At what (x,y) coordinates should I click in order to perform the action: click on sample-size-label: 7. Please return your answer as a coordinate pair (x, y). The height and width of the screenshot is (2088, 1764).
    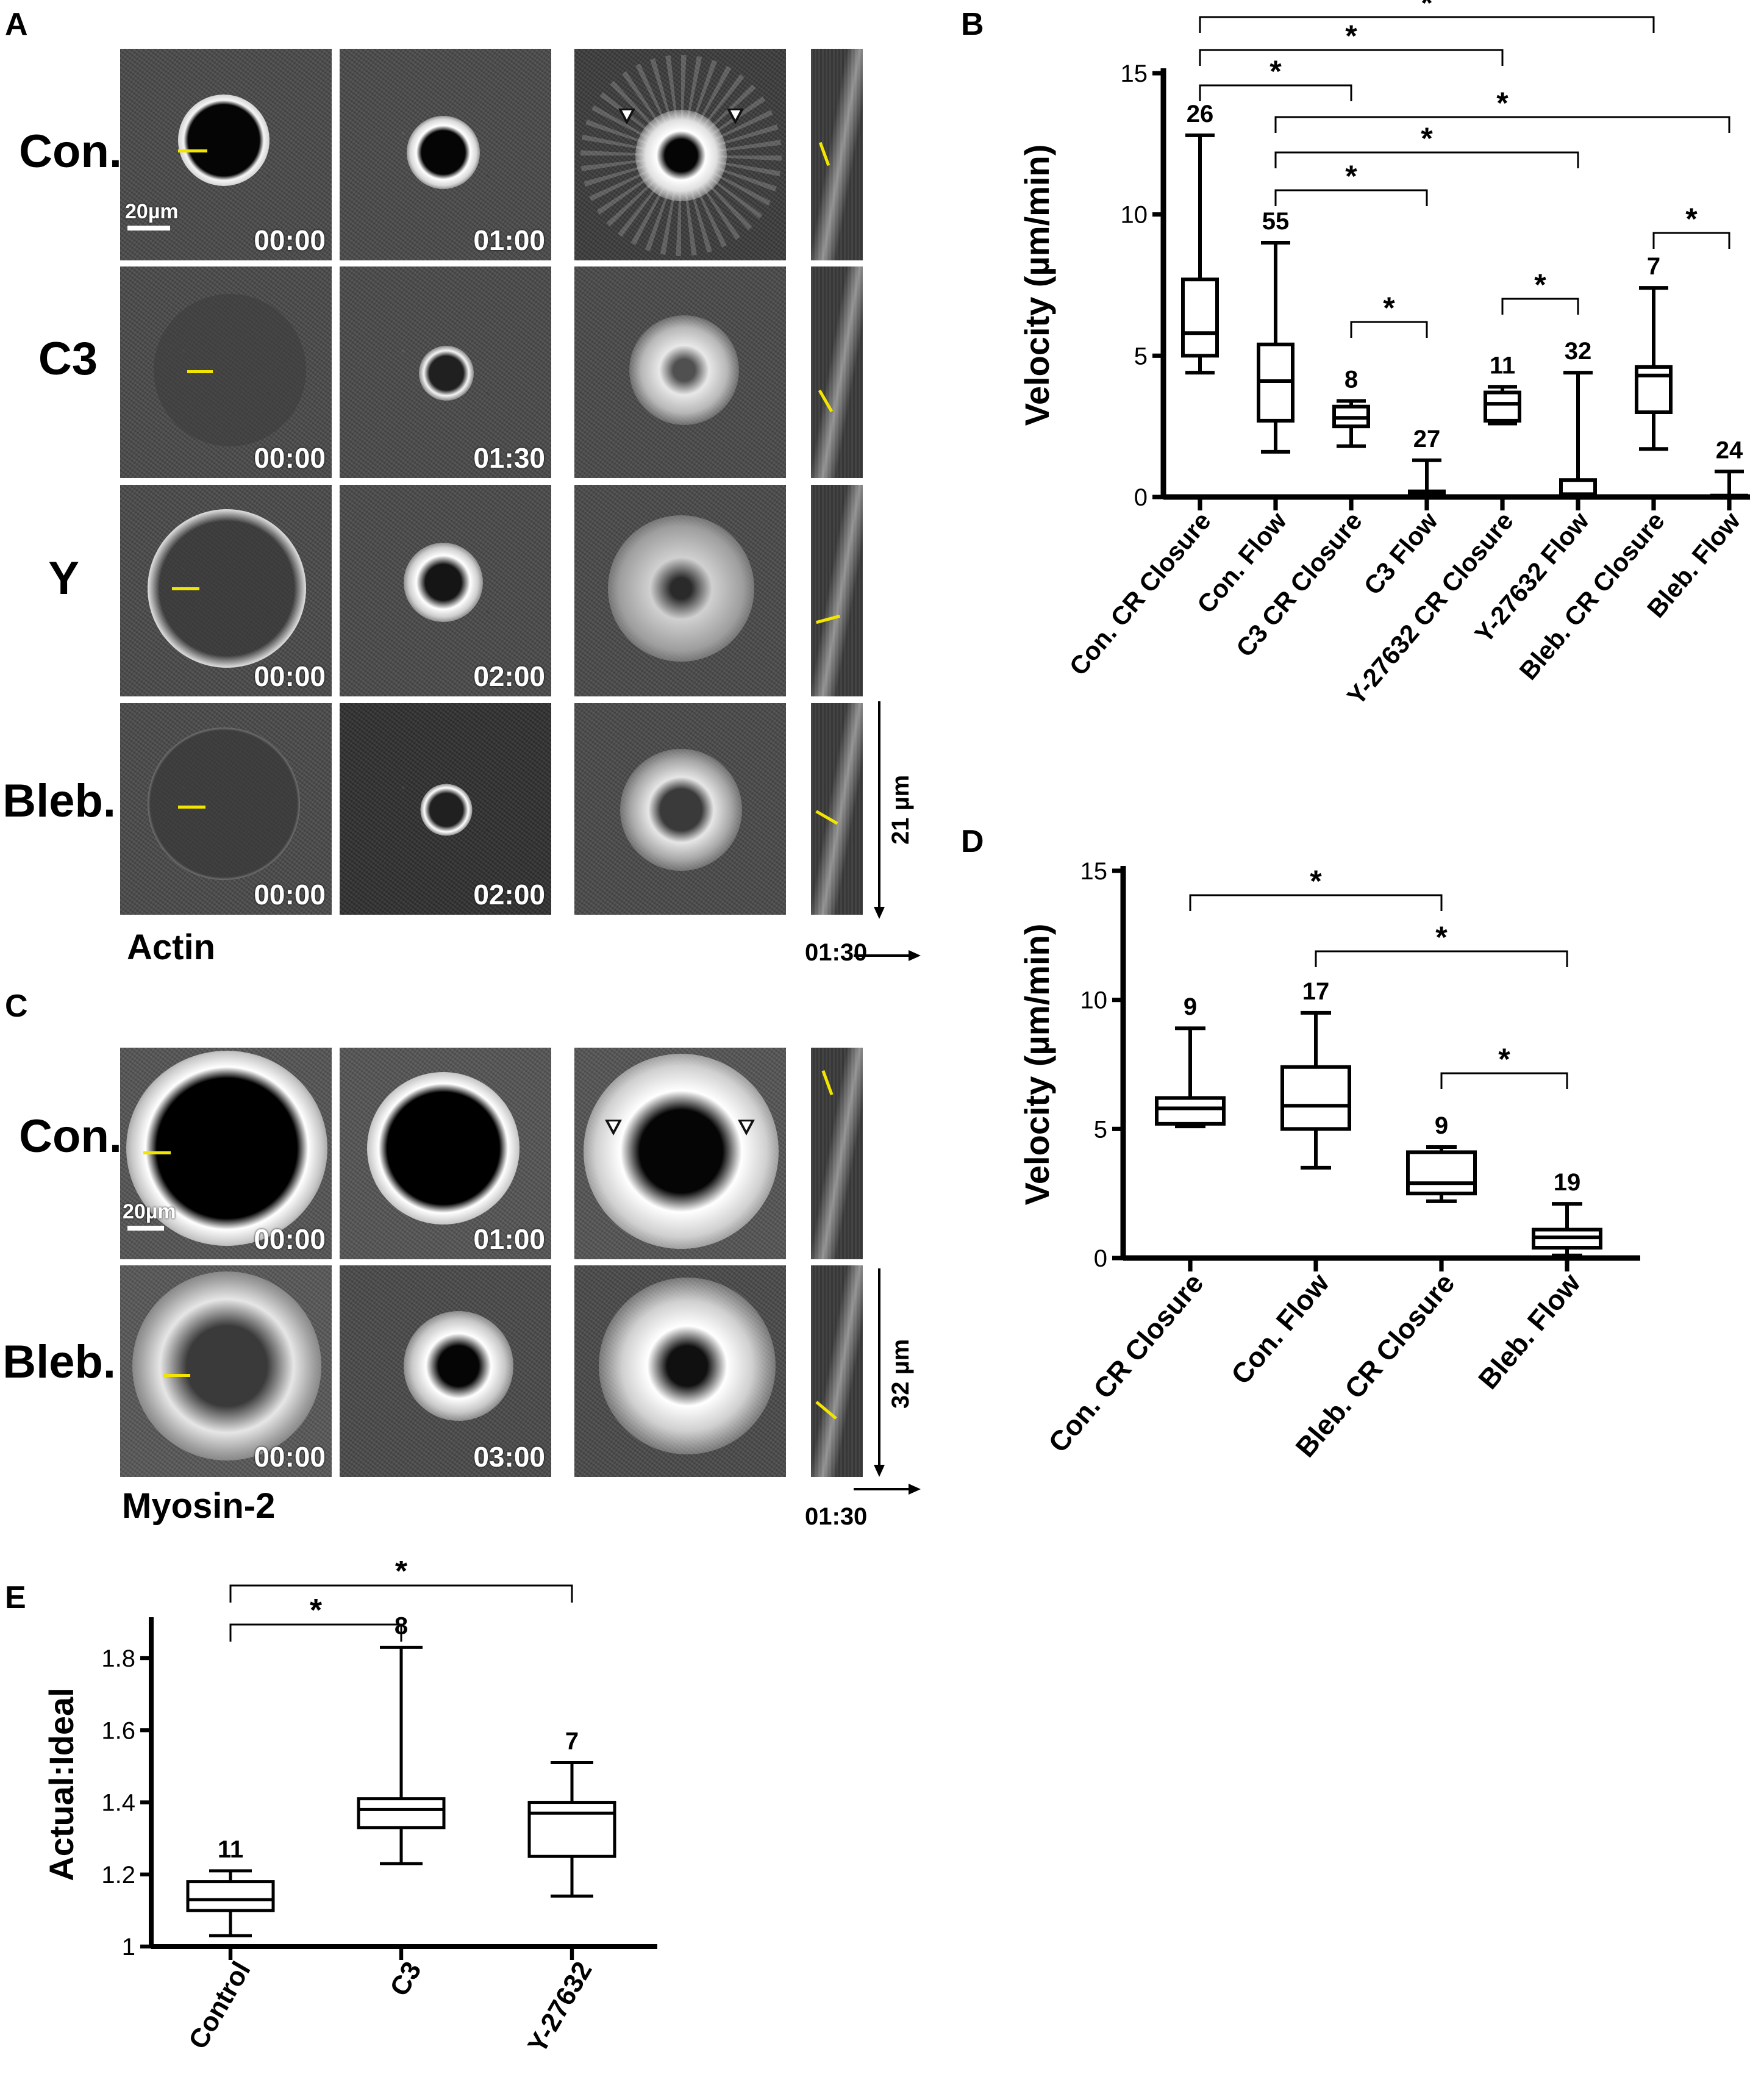
    Looking at the image, I should click on (1653, 266).